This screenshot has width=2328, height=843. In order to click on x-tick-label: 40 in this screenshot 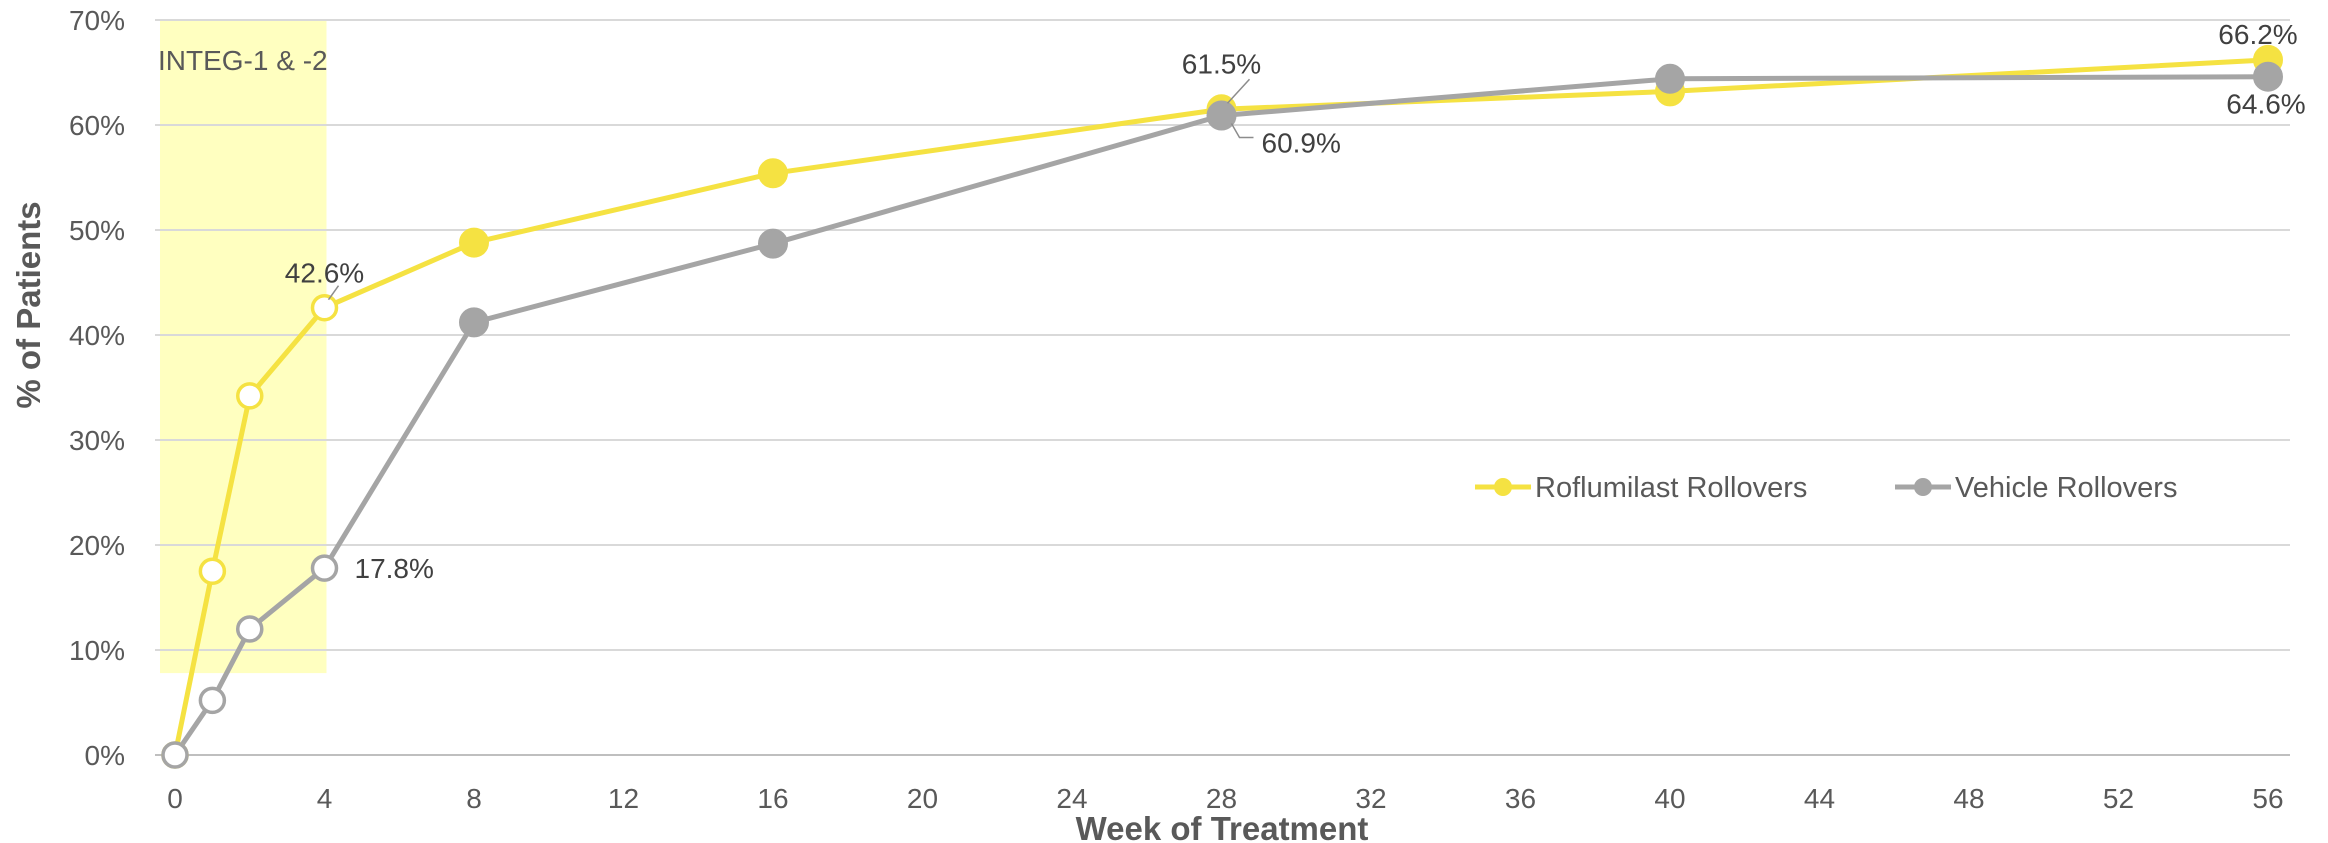, I will do `click(1669, 798)`.